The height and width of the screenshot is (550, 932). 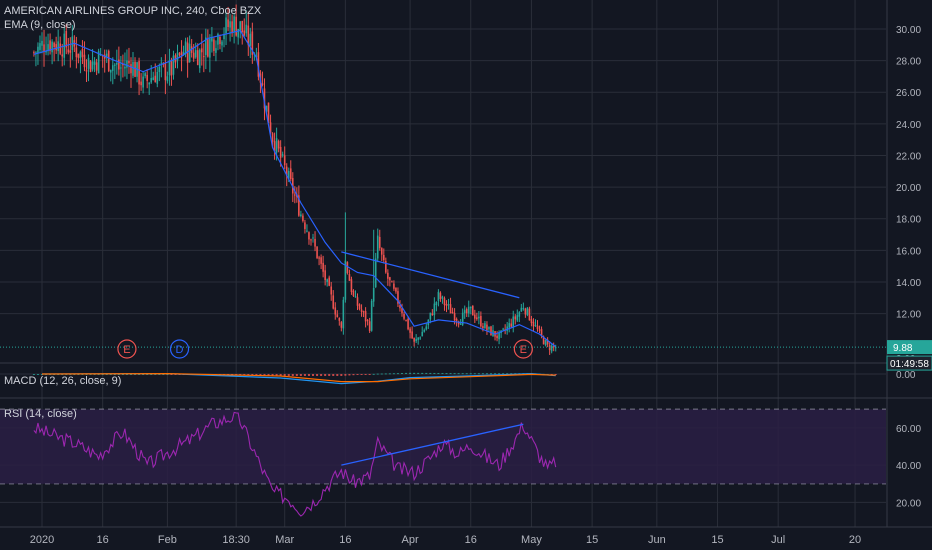 What do you see at coordinates (908, 220) in the screenshot?
I see `price-tick-label: 18.00` at bounding box center [908, 220].